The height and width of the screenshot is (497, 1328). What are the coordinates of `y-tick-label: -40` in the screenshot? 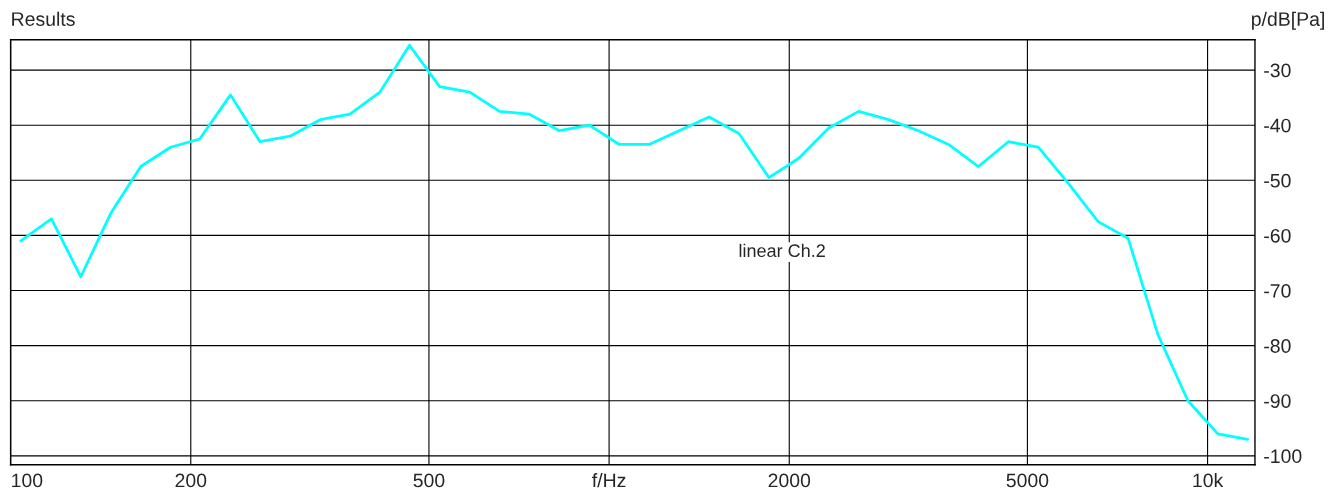 It's located at (1277, 125).